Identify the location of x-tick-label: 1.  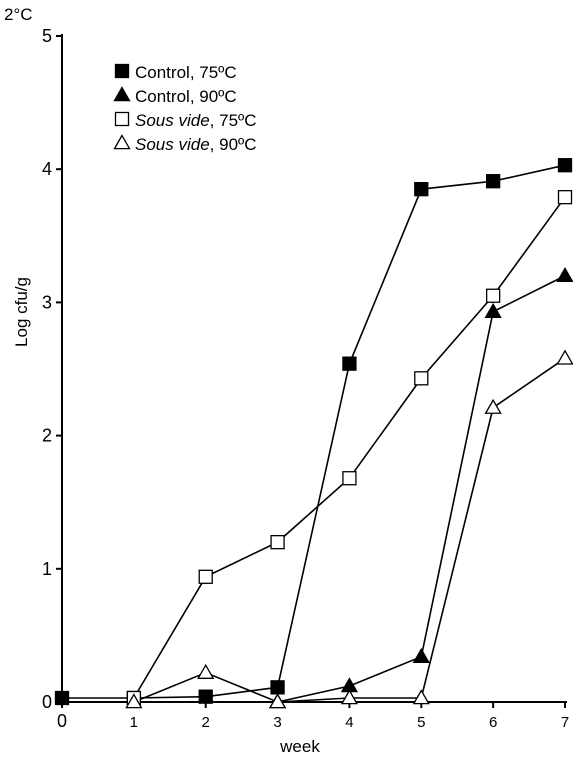
(134, 722).